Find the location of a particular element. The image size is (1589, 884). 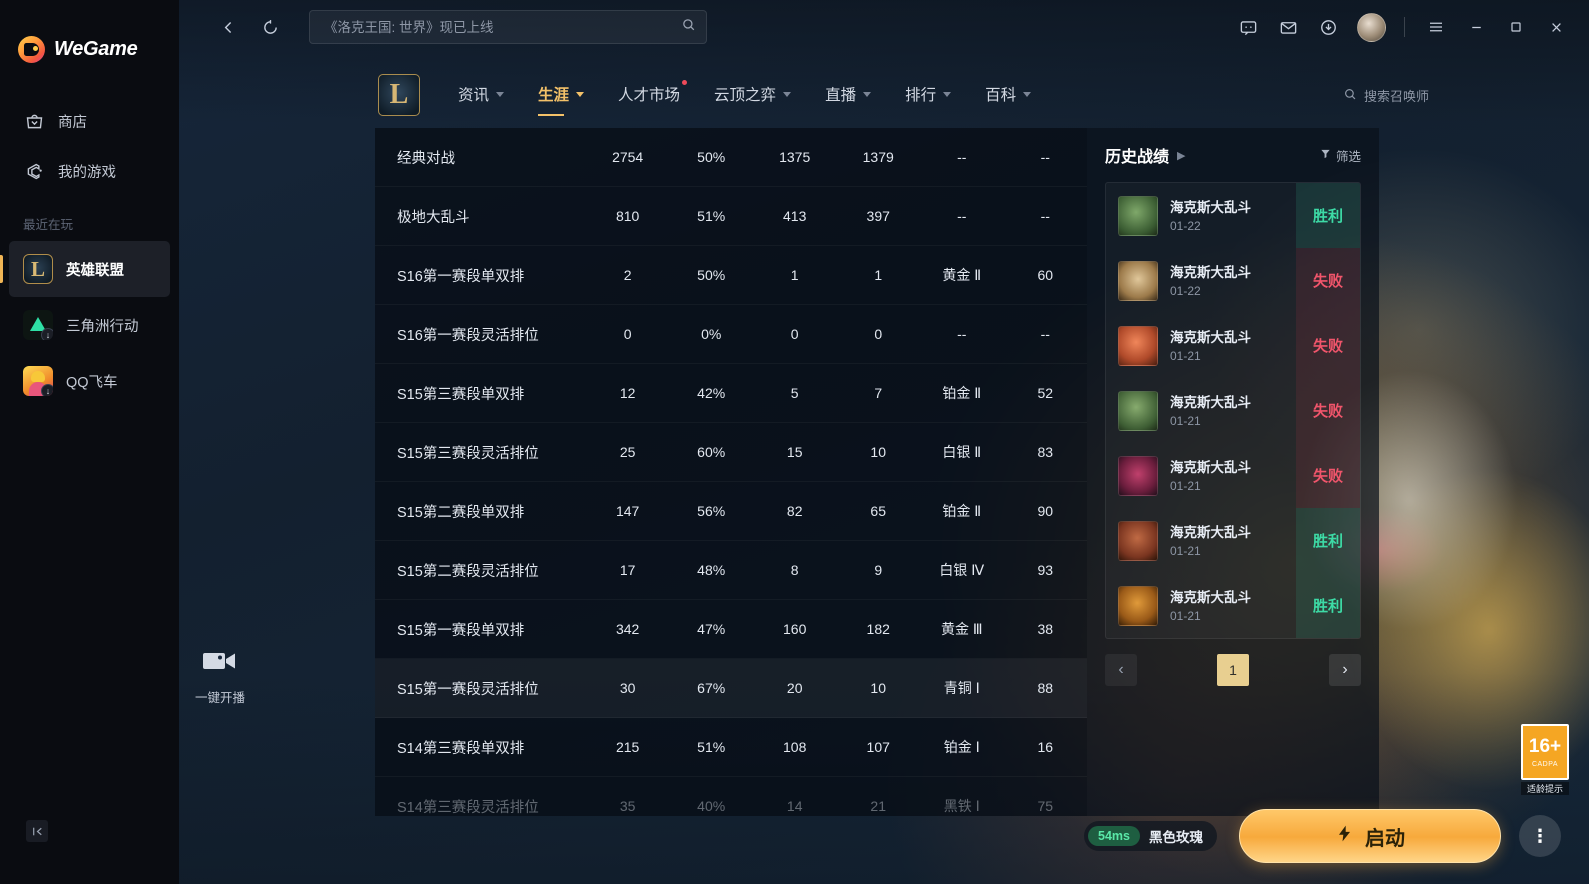

global-search-box is located at coordinates (508, 27).